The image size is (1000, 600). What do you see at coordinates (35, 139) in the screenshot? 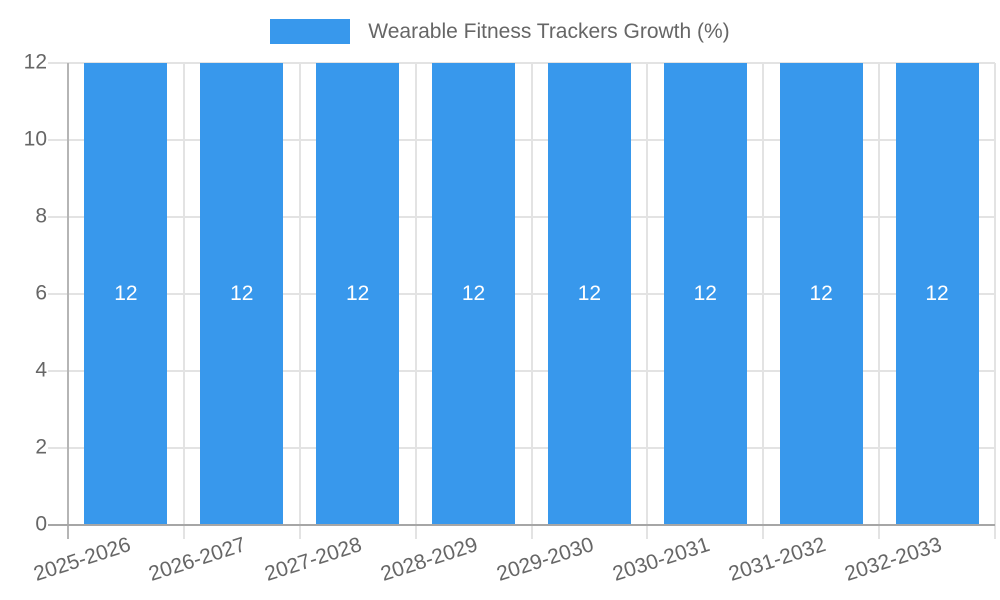
I see `y-tick-label: 10` at bounding box center [35, 139].